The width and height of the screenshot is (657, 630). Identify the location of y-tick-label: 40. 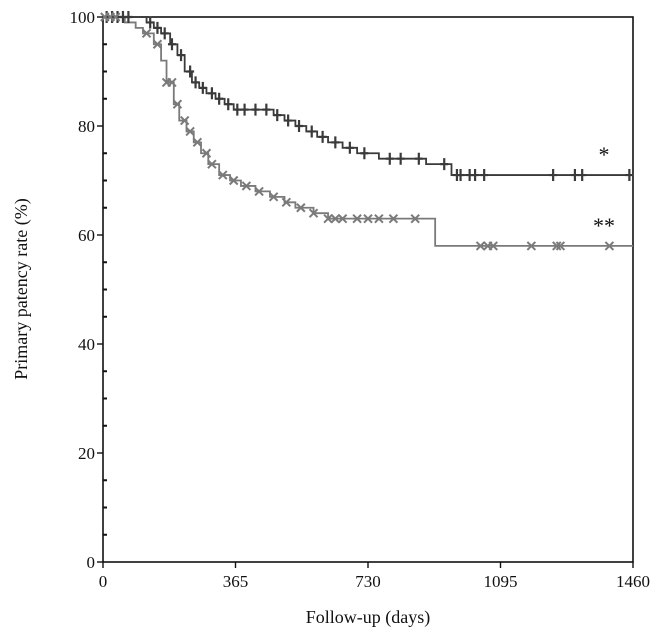
(86, 344).